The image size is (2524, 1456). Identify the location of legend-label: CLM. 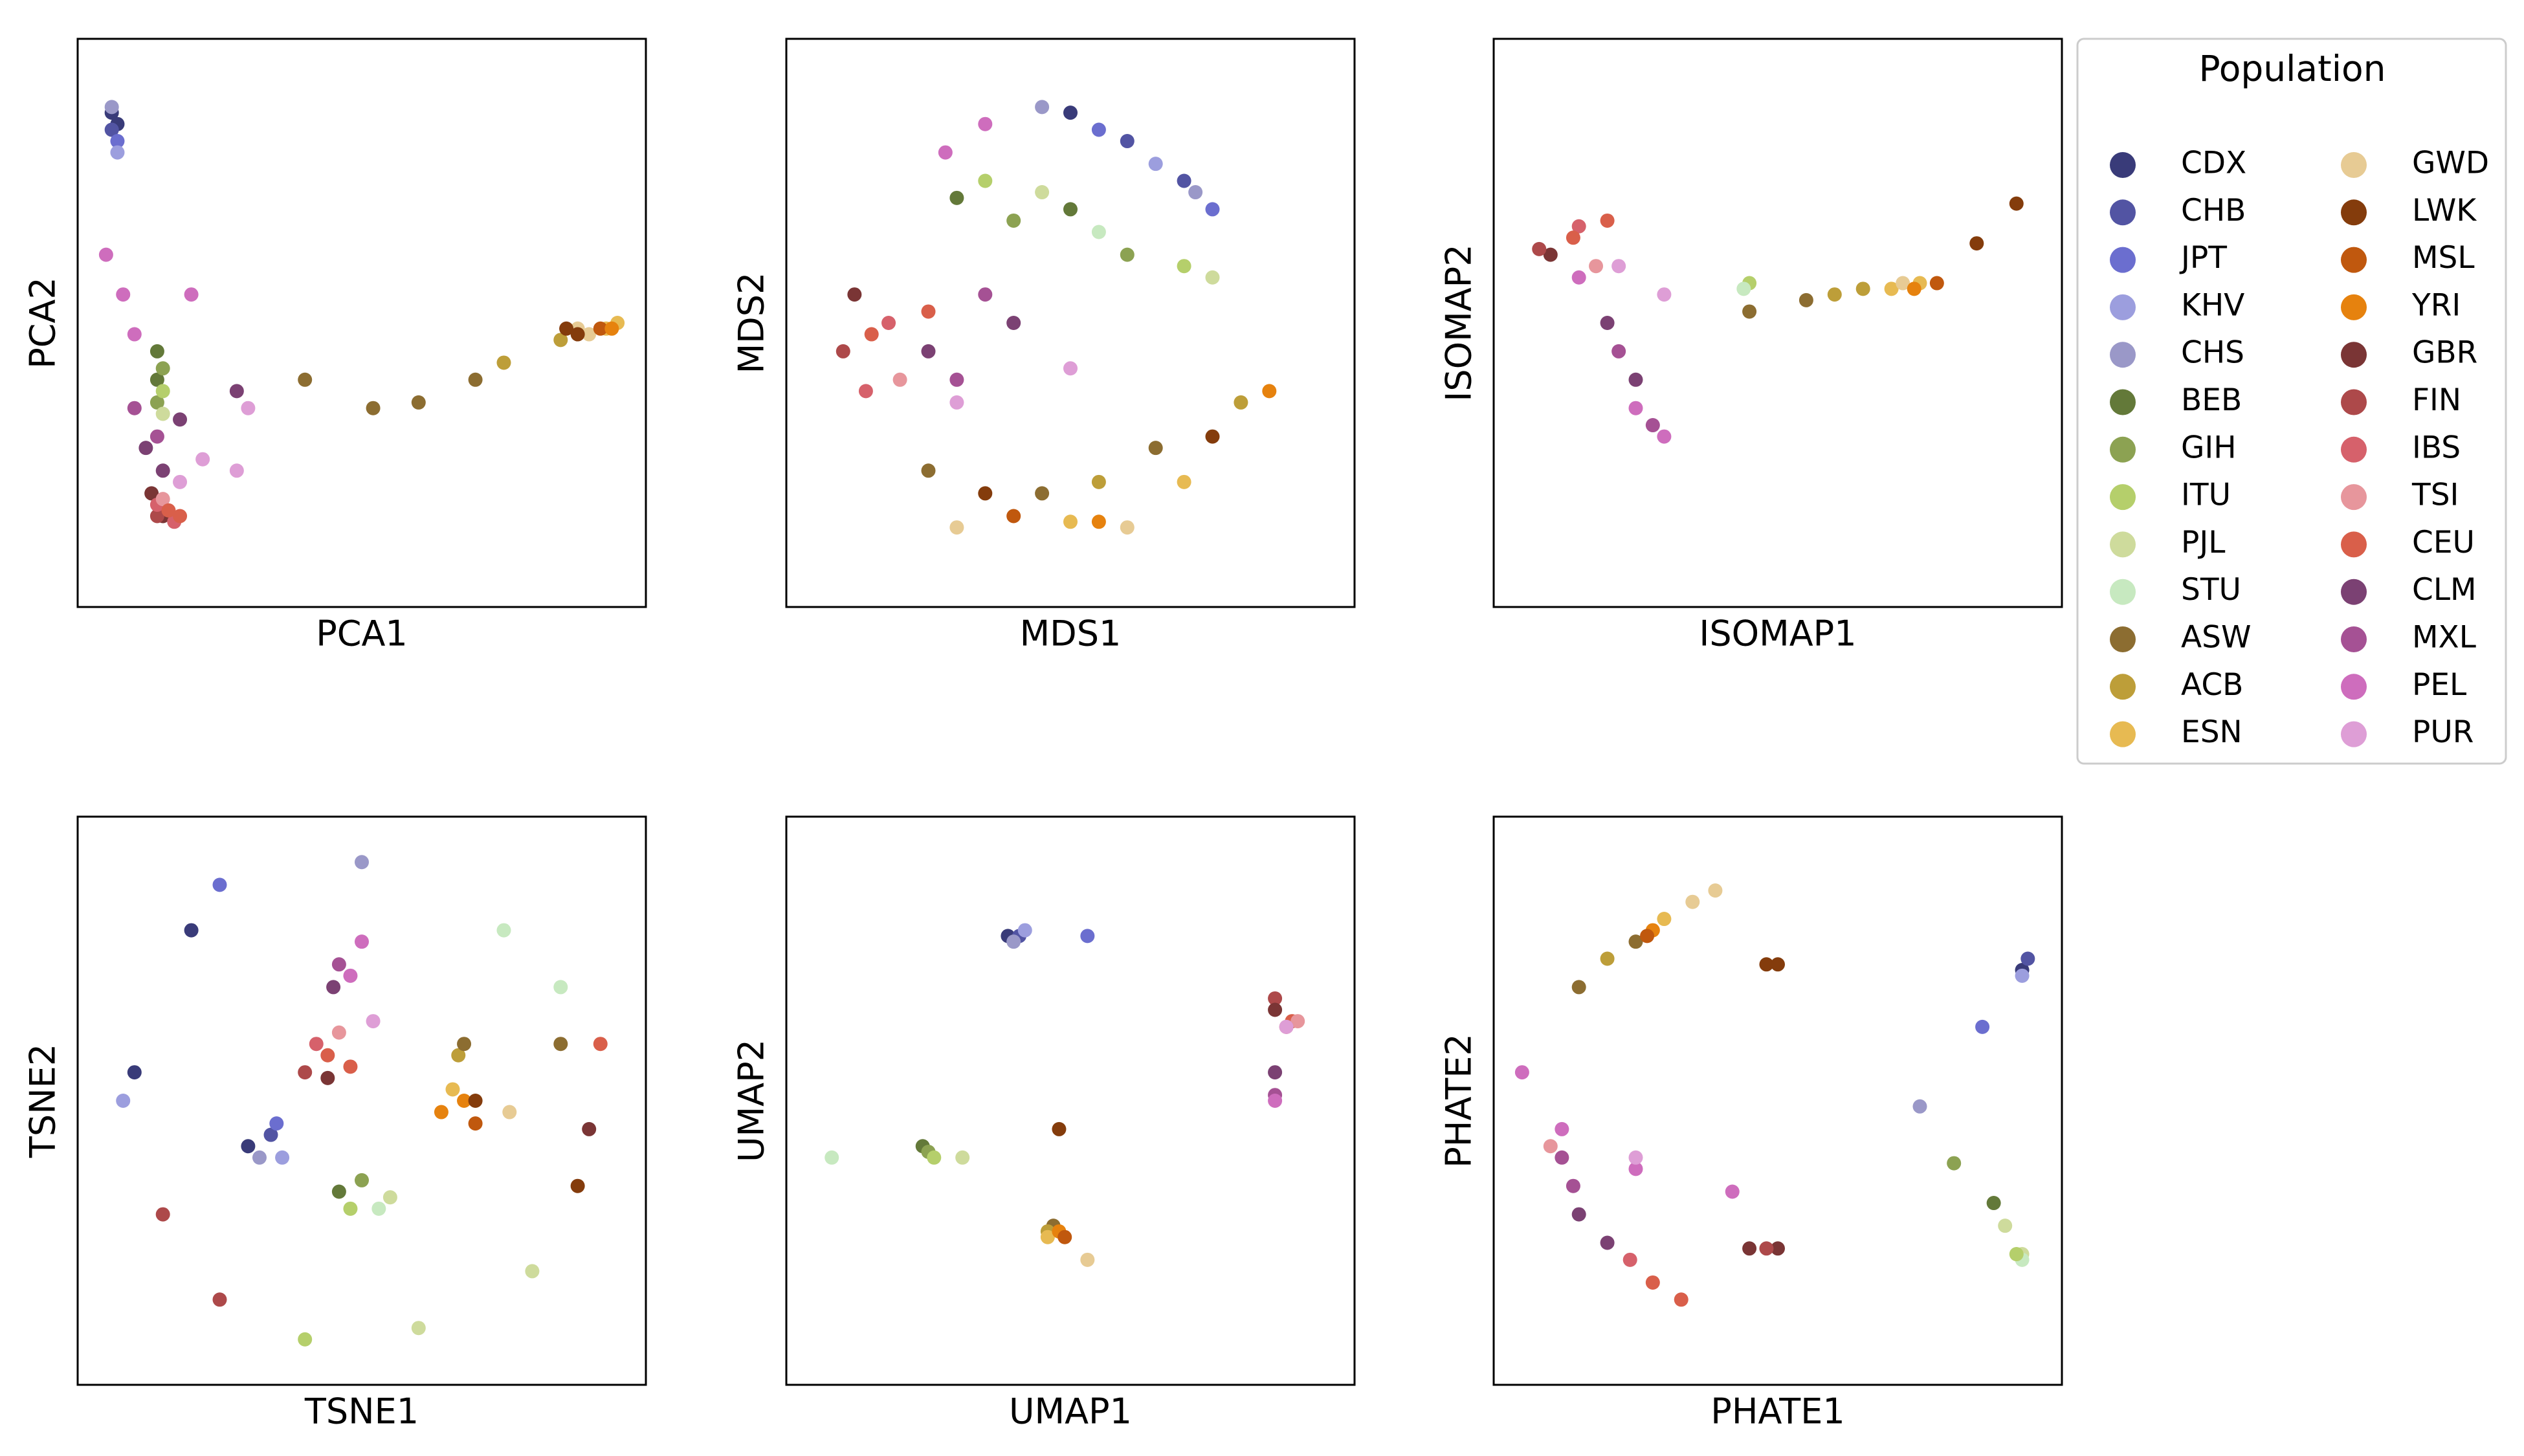
(2444, 590).